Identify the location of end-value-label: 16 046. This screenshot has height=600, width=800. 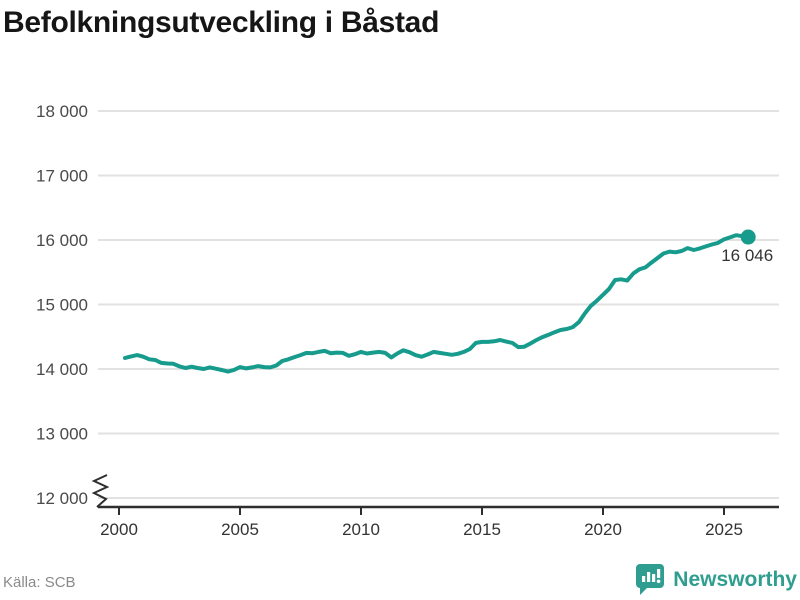
(747, 255).